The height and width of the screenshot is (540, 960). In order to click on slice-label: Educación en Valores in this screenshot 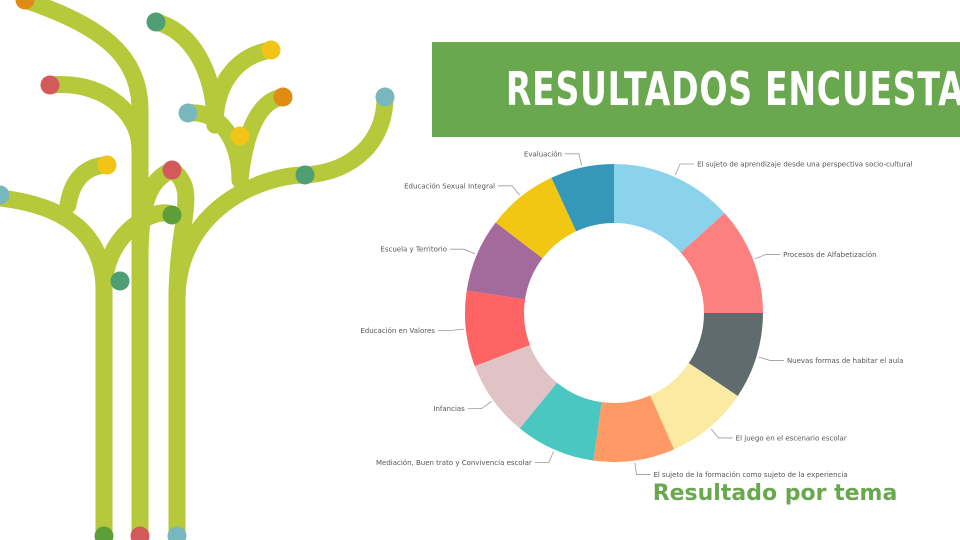, I will do `click(397, 331)`.